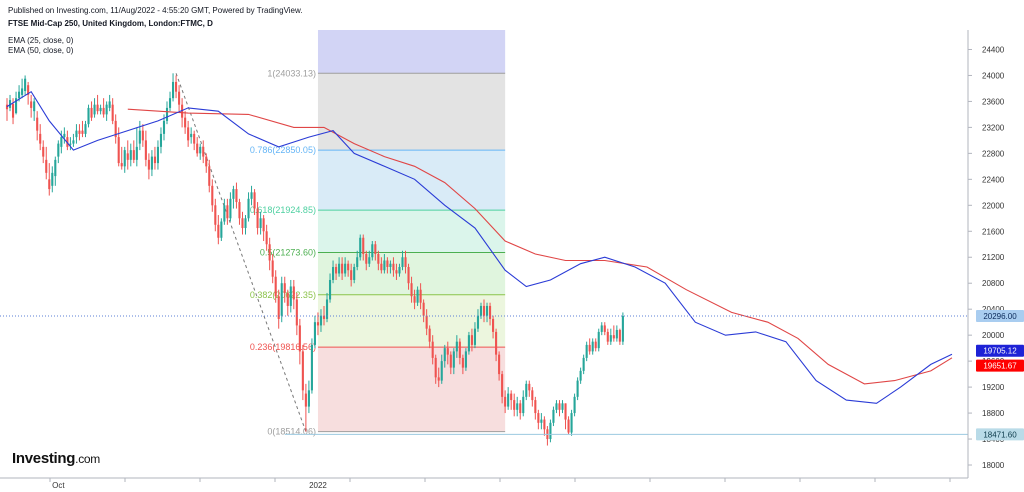  Describe the element at coordinates (411, 231) in the screenshot. I see `fib-zone` at that location.